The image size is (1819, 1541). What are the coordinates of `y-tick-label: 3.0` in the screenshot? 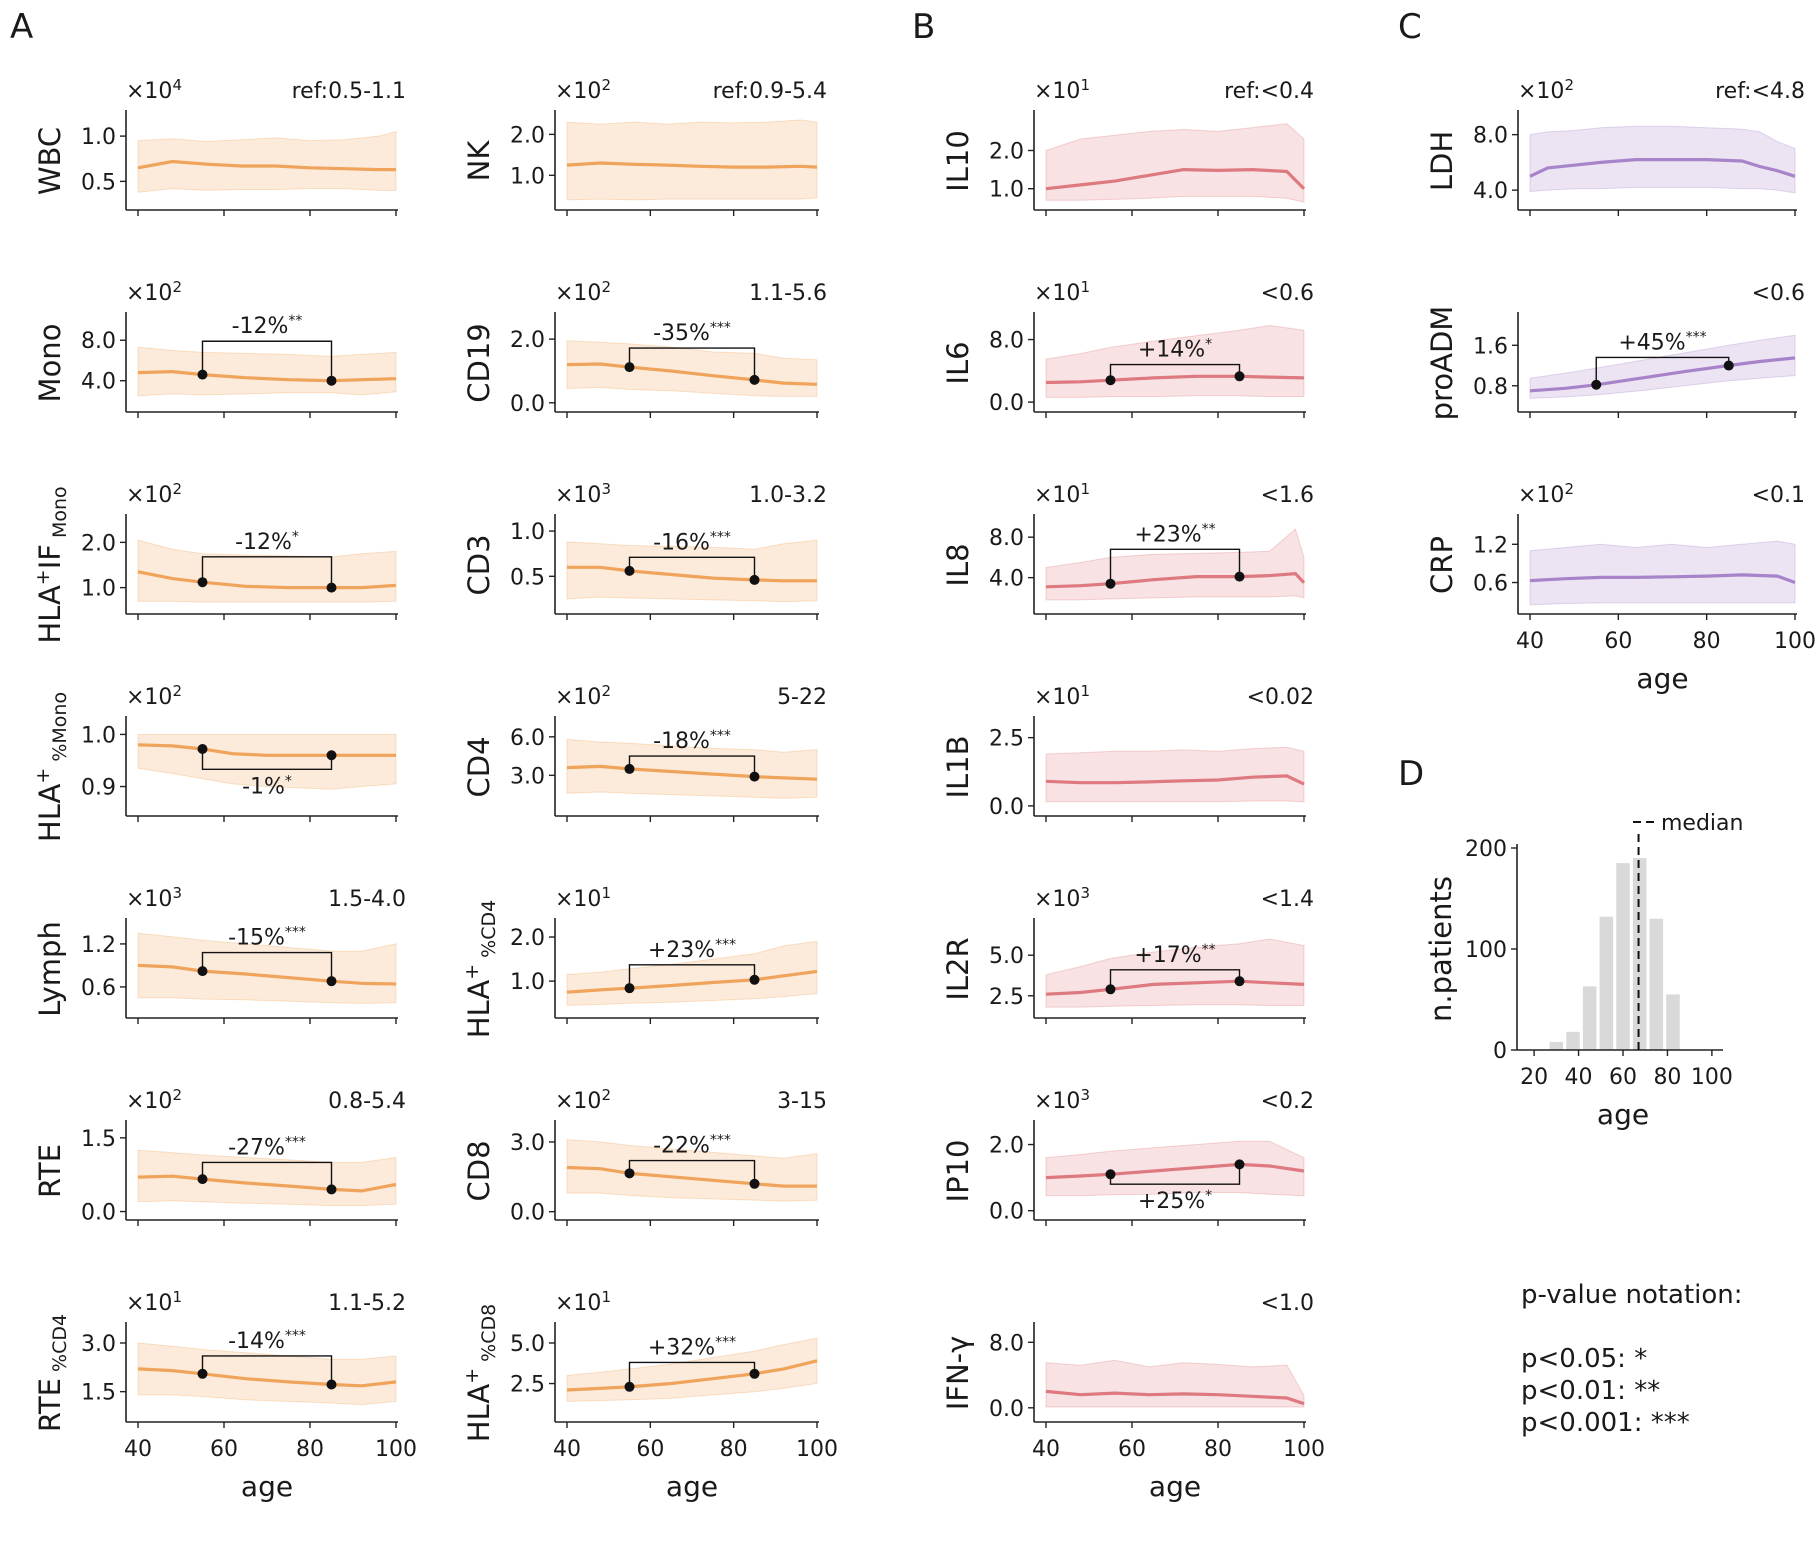 It's located at (527, 1143).